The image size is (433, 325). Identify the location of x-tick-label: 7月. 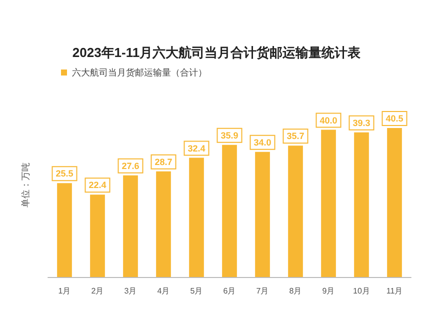
(262, 291).